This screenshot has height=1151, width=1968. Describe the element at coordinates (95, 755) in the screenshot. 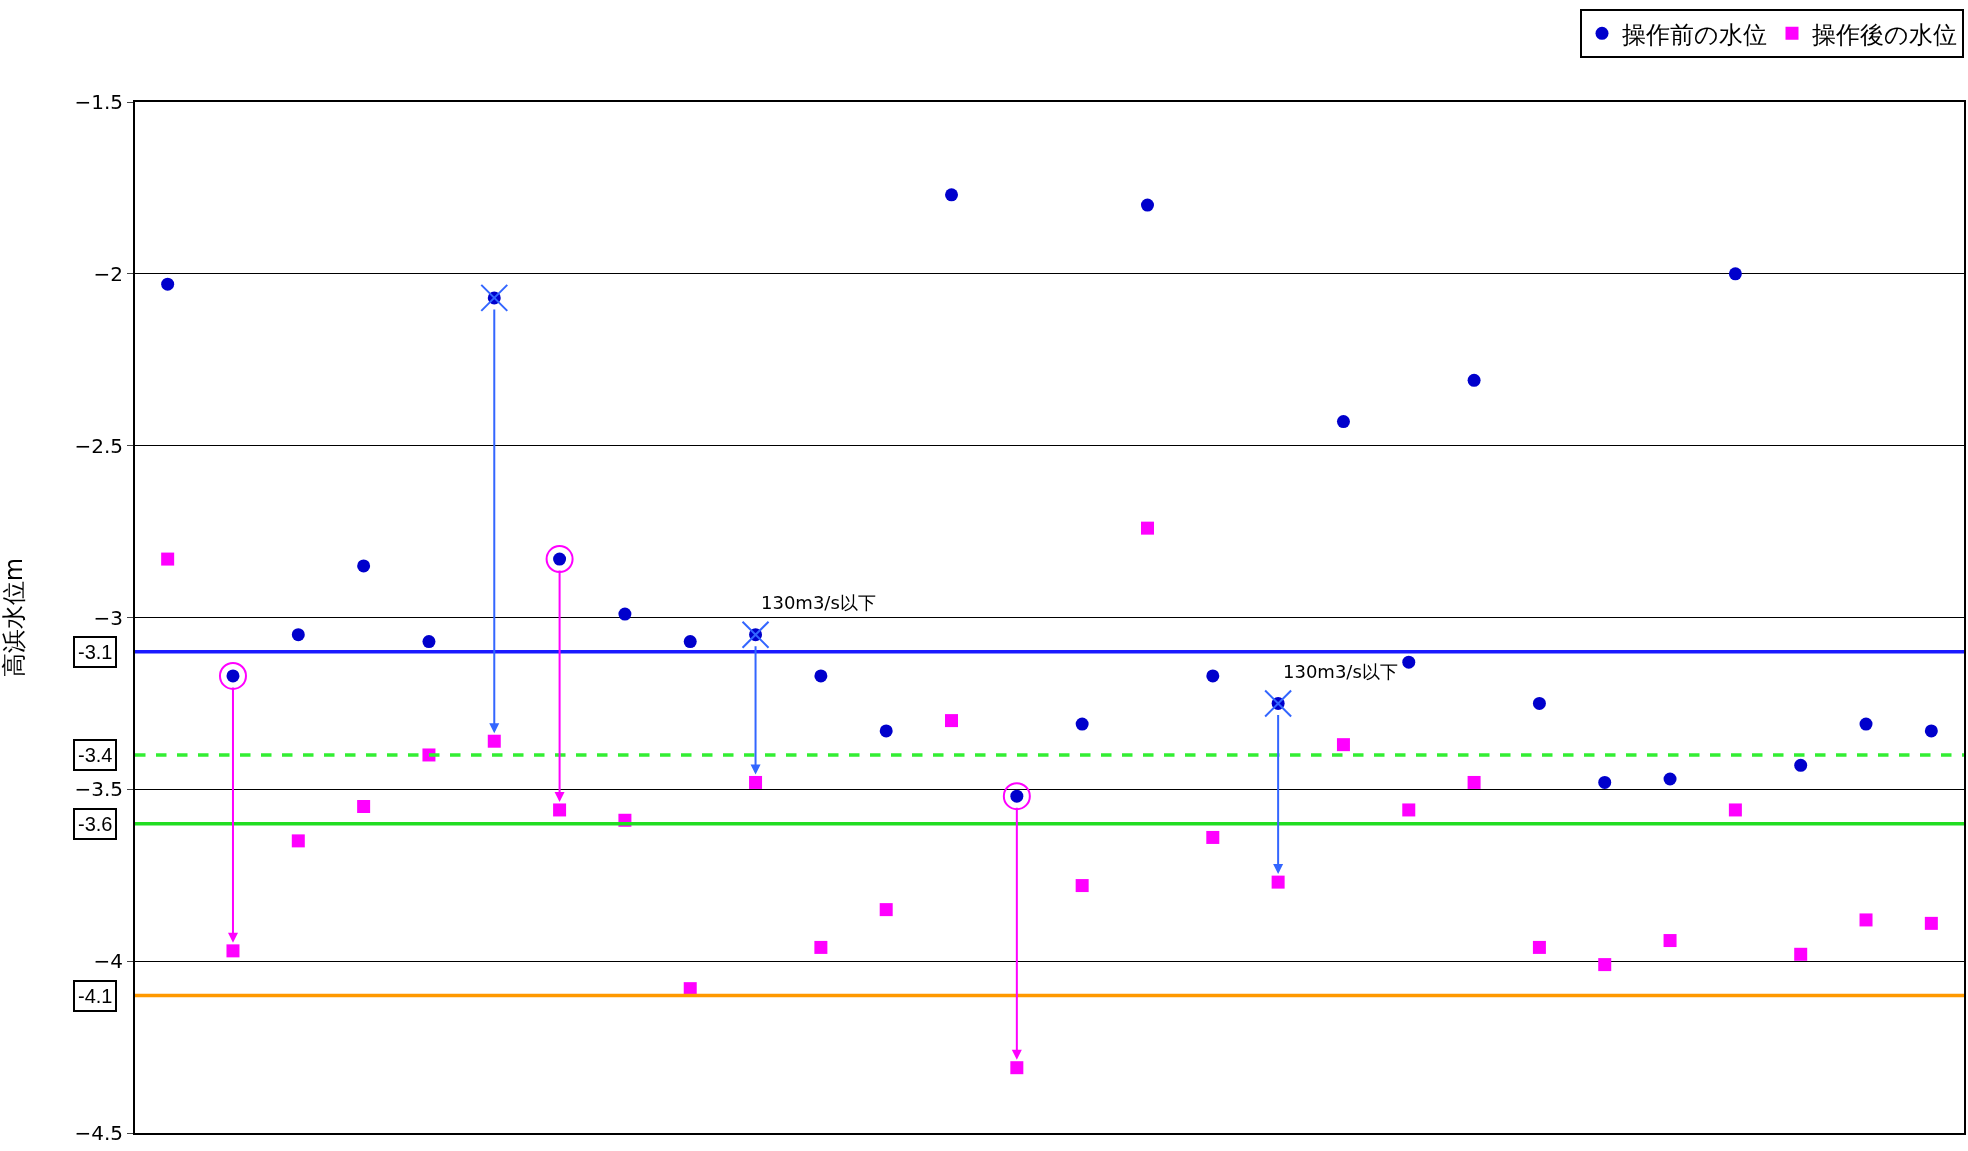

I see `ref-line-label: -3.4` at that location.